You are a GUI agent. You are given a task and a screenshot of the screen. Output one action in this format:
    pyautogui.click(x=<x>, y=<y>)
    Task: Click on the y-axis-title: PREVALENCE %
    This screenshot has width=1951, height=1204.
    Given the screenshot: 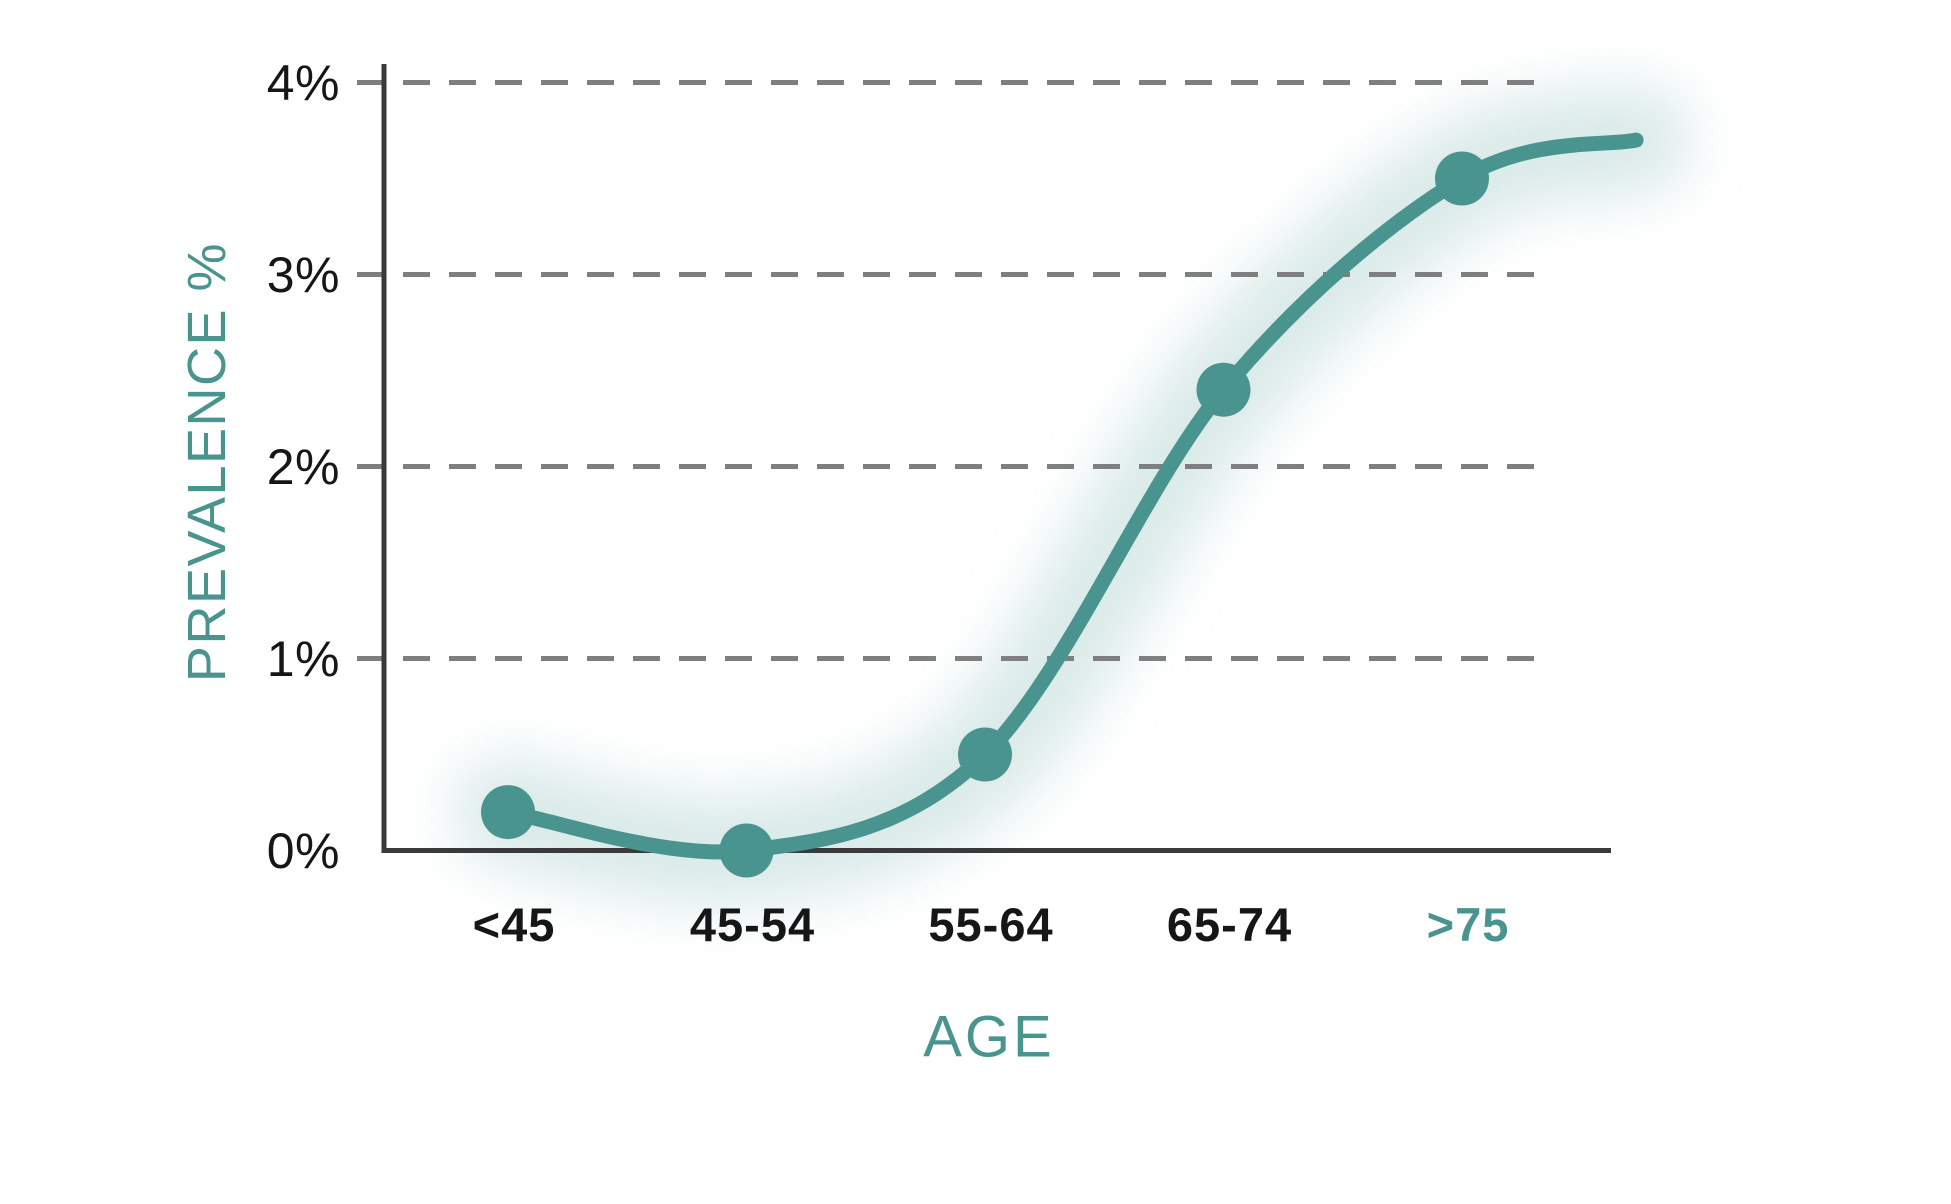 What is the action you would take?
    pyautogui.click(x=207, y=462)
    